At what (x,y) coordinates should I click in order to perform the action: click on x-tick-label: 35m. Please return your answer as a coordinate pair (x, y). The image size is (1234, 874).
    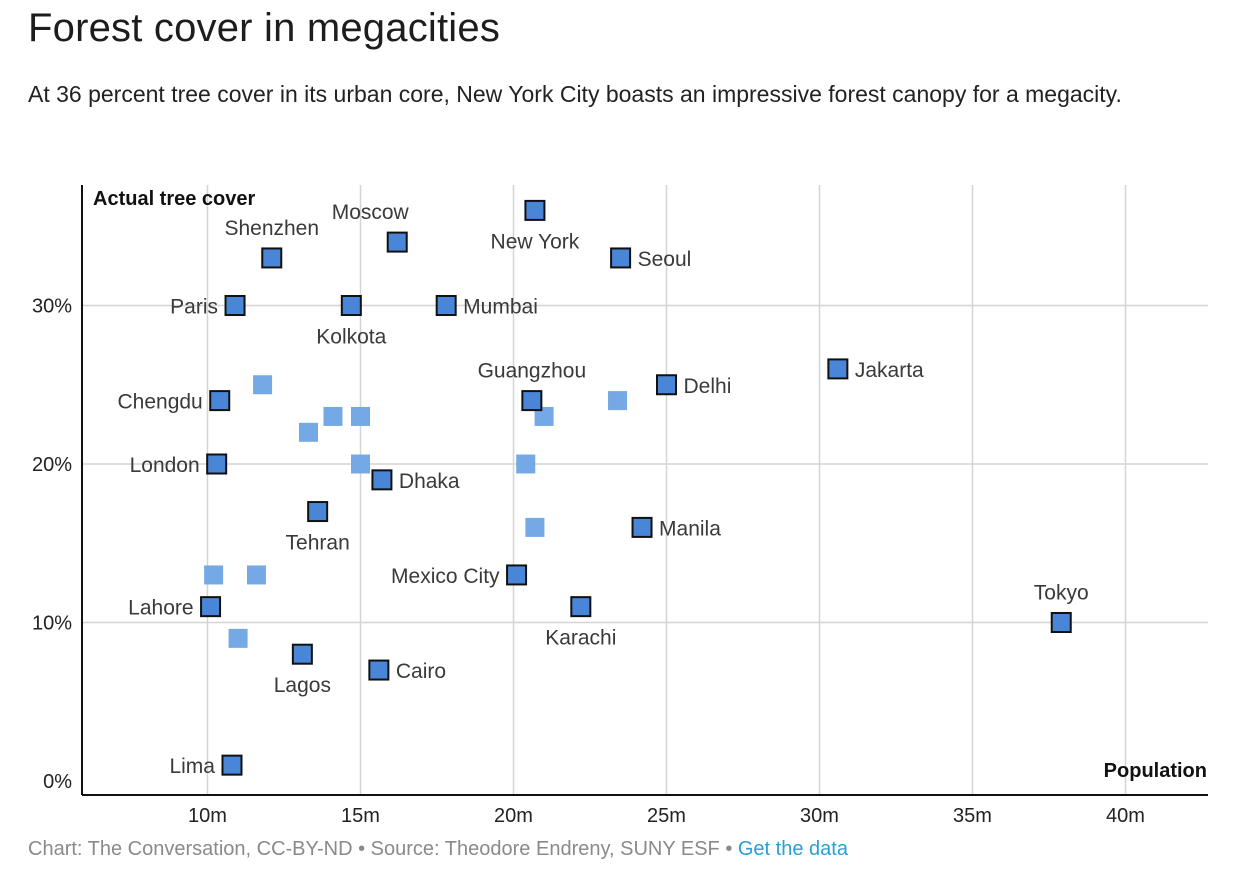
    Looking at the image, I should click on (972, 816).